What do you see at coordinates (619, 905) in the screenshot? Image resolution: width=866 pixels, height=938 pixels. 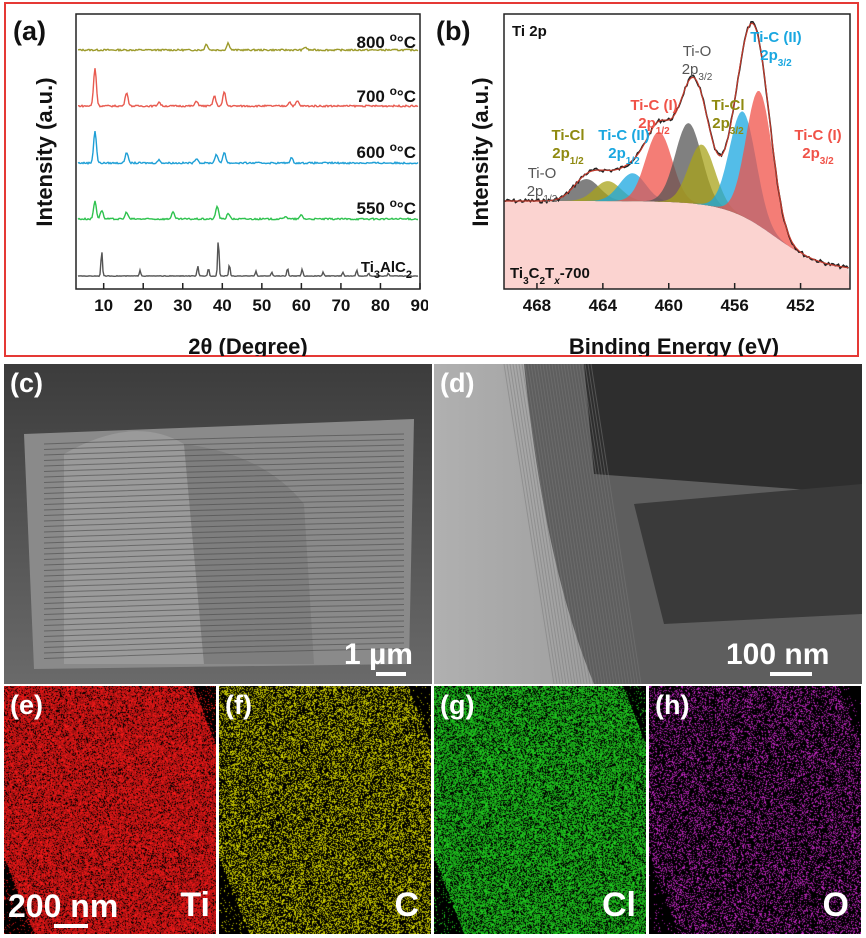 I see `element-label-cl: Cl` at bounding box center [619, 905].